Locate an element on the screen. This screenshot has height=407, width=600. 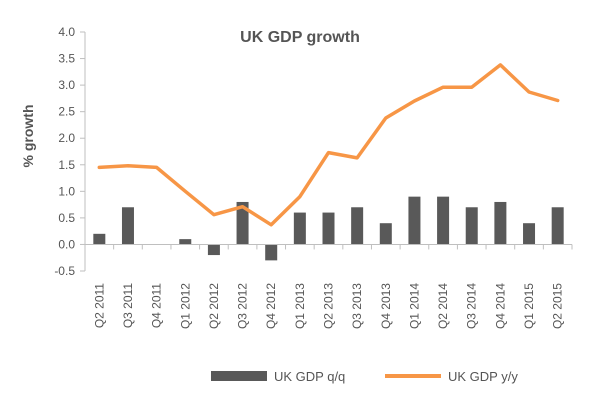
bar-q2-2012 is located at coordinates (213, 250).